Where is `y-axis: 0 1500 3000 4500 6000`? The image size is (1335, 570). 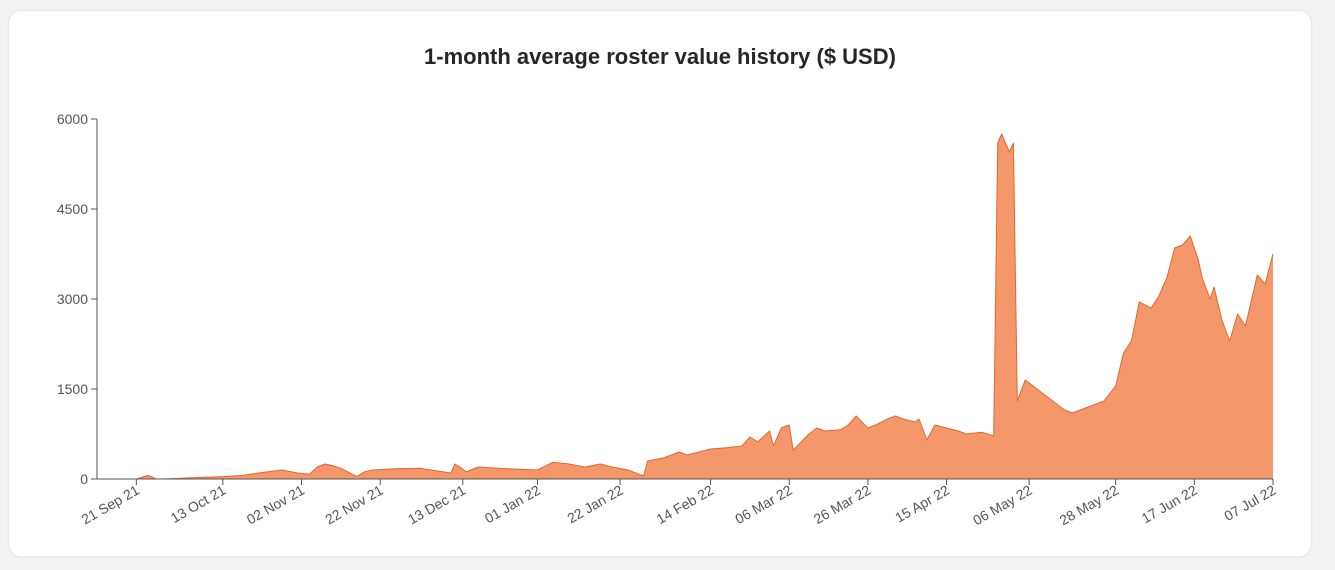 y-axis: 0 1500 3000 4500 6000 is located at coordinates (77, 299).